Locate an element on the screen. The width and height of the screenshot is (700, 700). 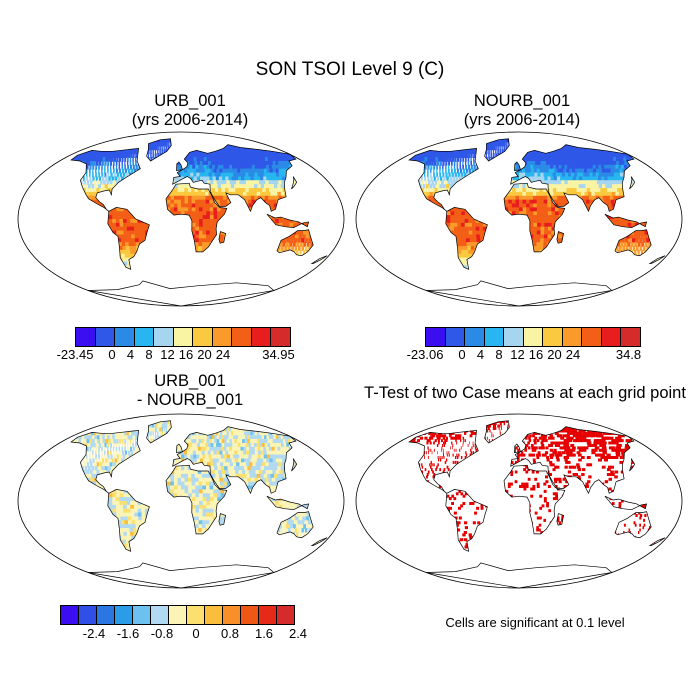
panel-title-line2: - NOURB_001 is located at coordinates (190, 400).